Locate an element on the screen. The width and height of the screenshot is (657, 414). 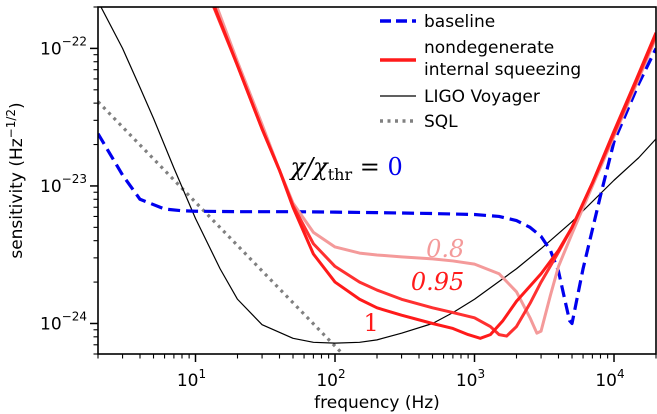
legend-label-ligo-voyager: LIGO Voyager is located at coordinates (482, 97).